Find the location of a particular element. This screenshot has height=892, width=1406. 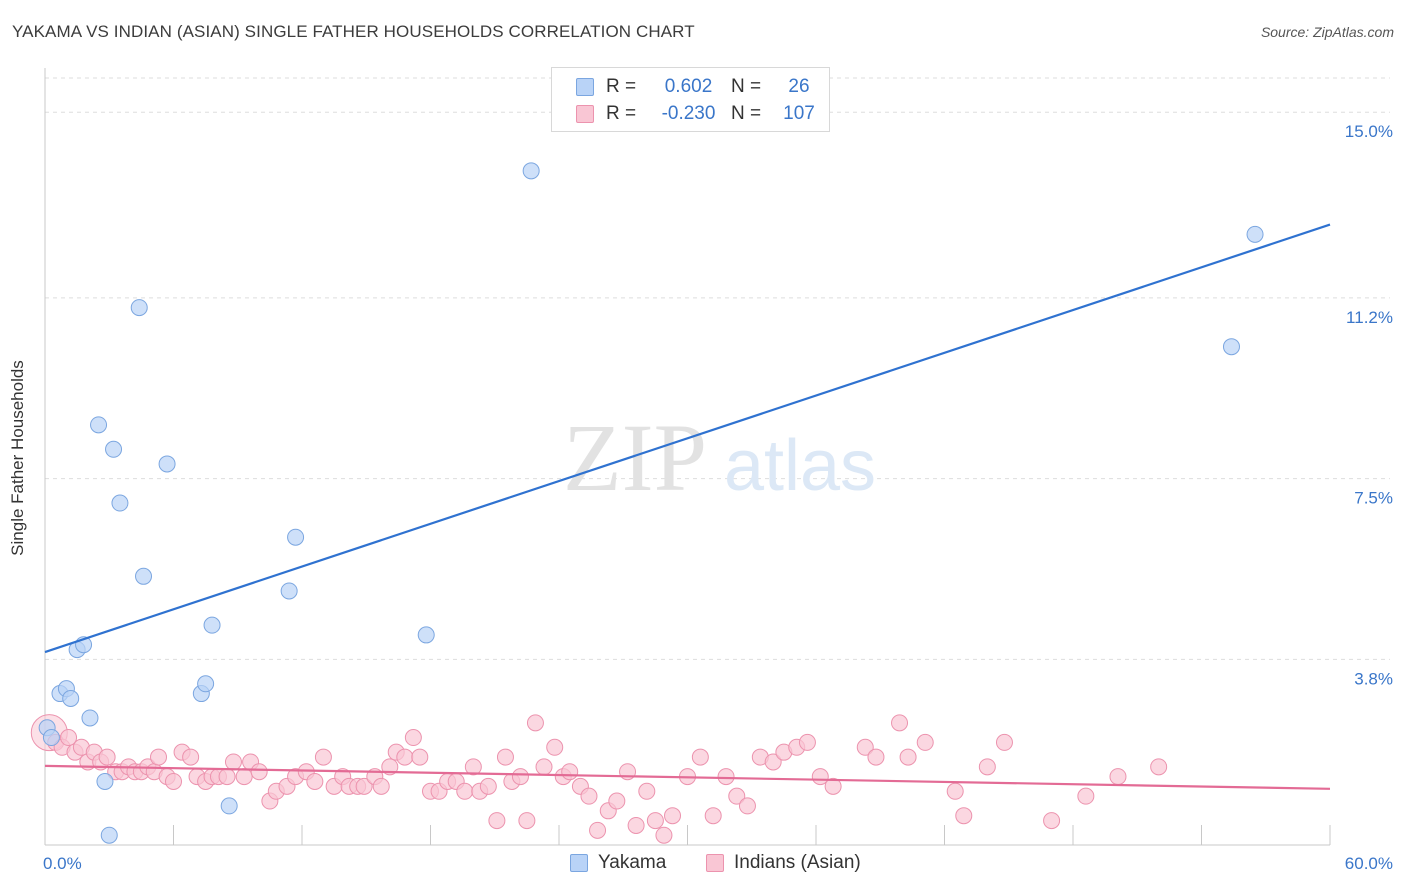

series-indians-asian-points is located at coordinates (599, 779).